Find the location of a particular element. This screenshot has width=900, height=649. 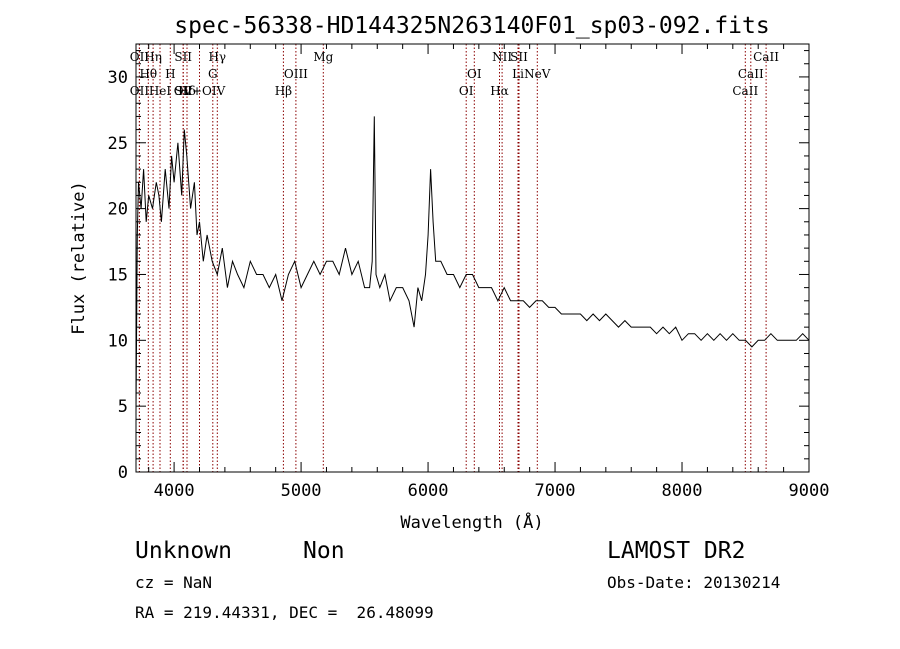

emission-line-label: OV+OIV is located at coordinates (200, 91).